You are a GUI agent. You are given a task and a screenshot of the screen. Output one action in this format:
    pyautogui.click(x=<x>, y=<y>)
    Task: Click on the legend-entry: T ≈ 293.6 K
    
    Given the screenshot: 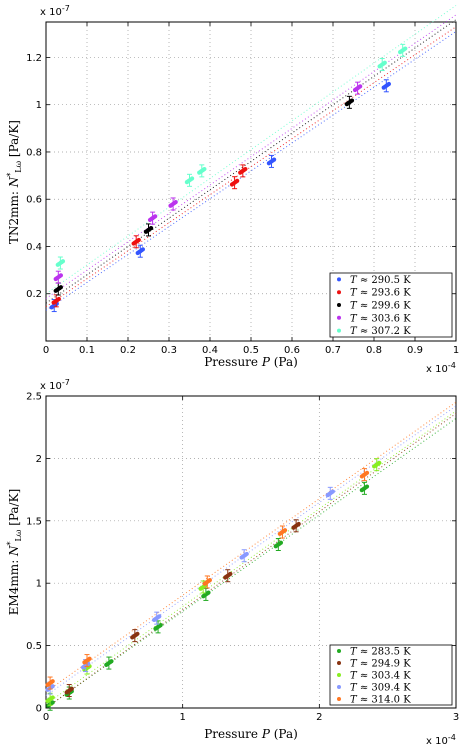 What is the action you would take?
    pyautogui.click(x=374, y=293)
    